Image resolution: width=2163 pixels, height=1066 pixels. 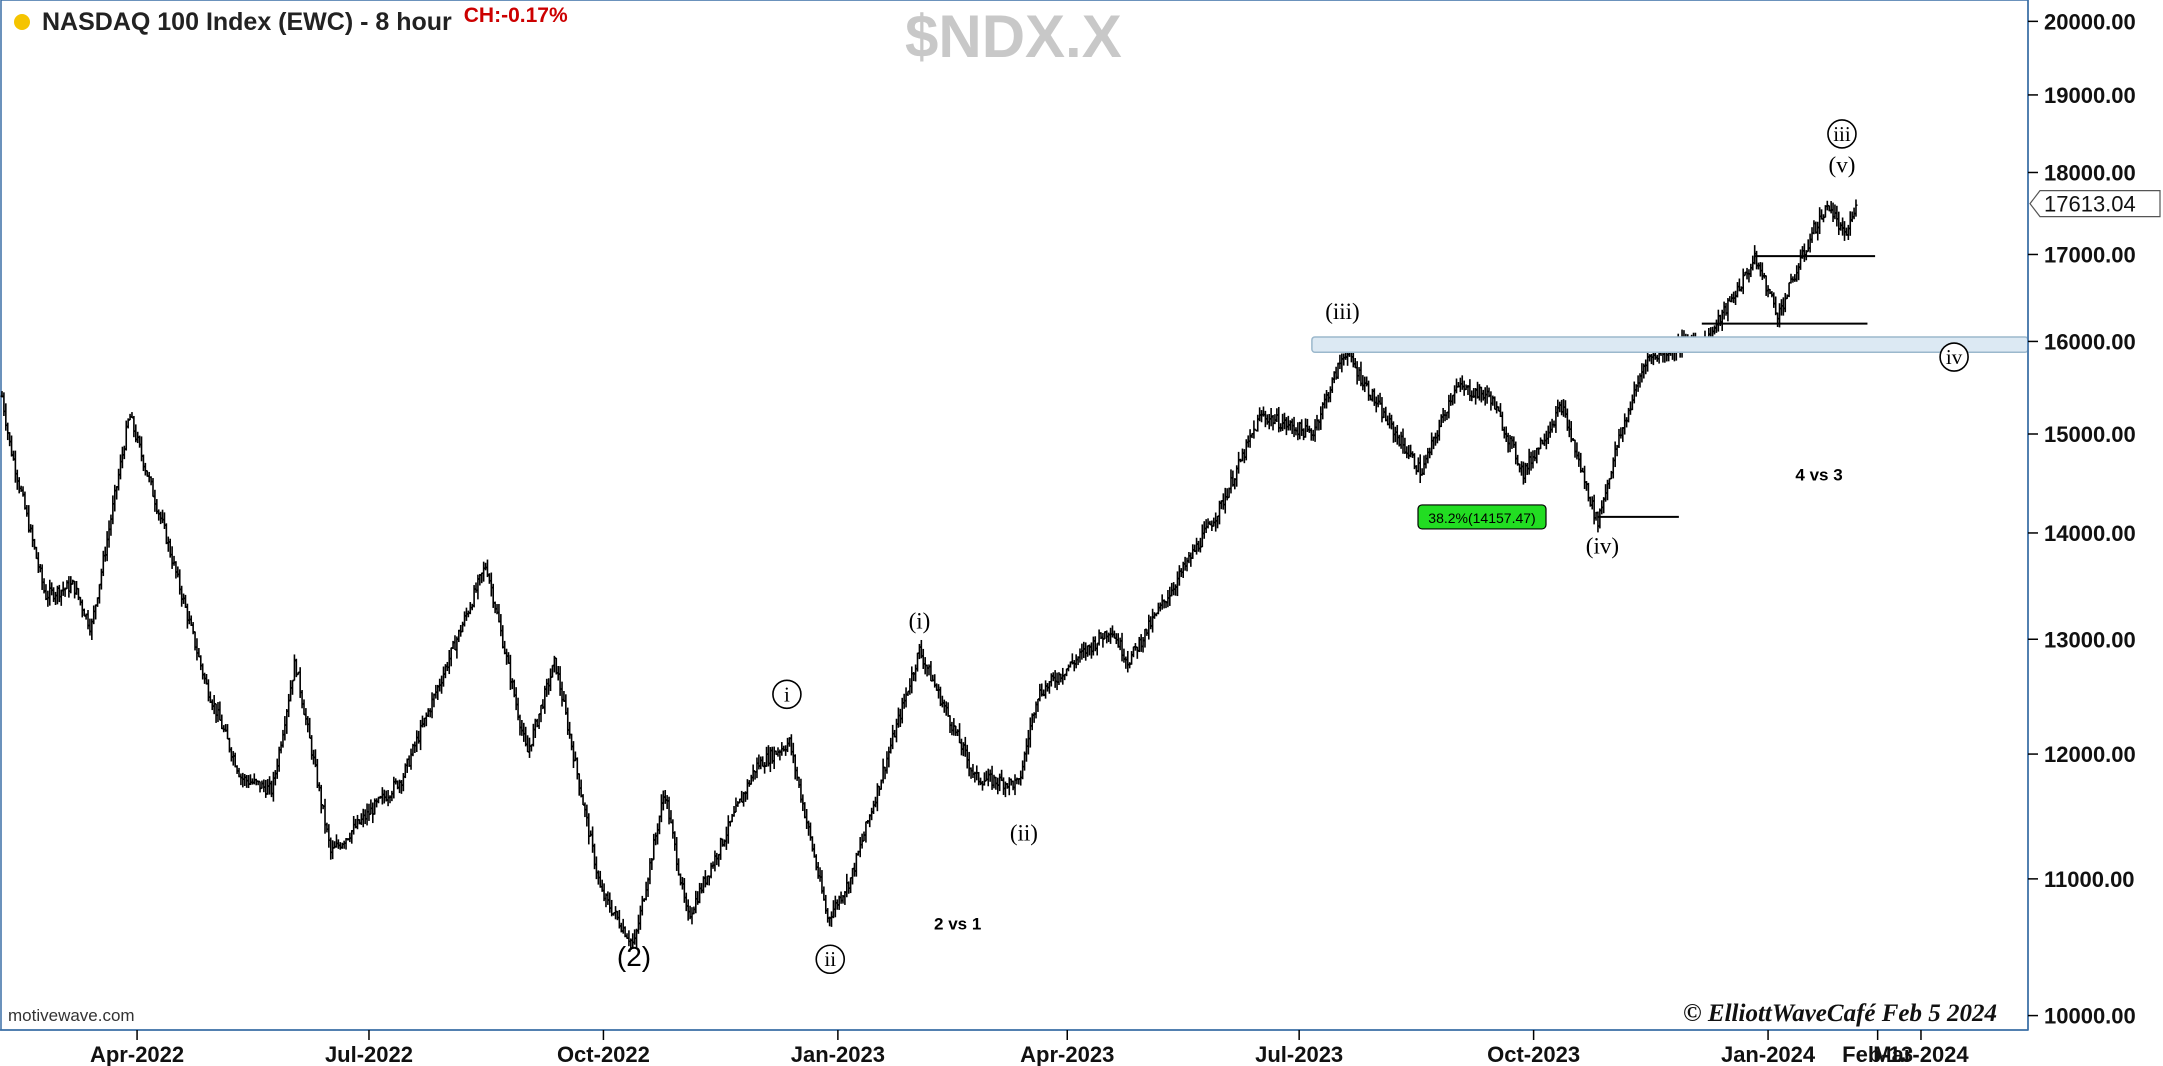 What do you see at coordinates (2090, 1016) in the screenshot?
I see `y-tick-label: 10000.00` at bounding box center [2090, 1016].